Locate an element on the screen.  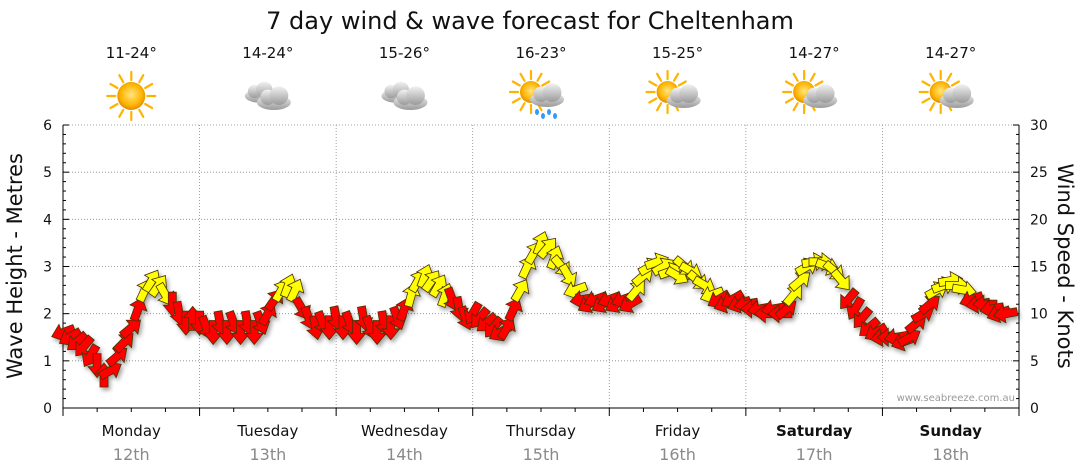
right-tick-label: 15 is located at coordinates (1039, 268).